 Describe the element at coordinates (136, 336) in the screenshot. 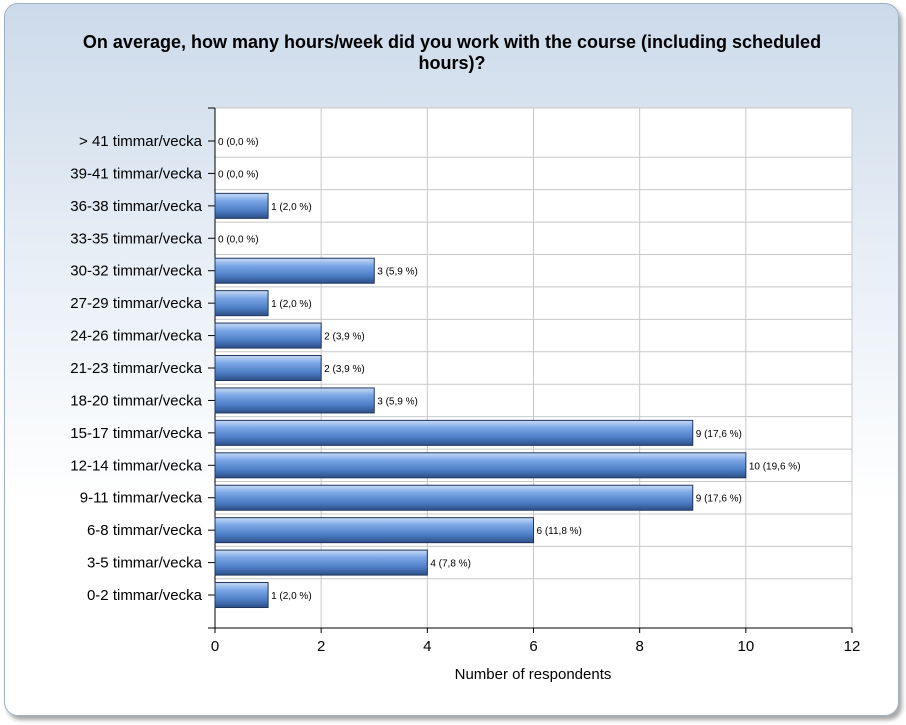

I see `category-label: 24-26 timmar/vecka` at that location.